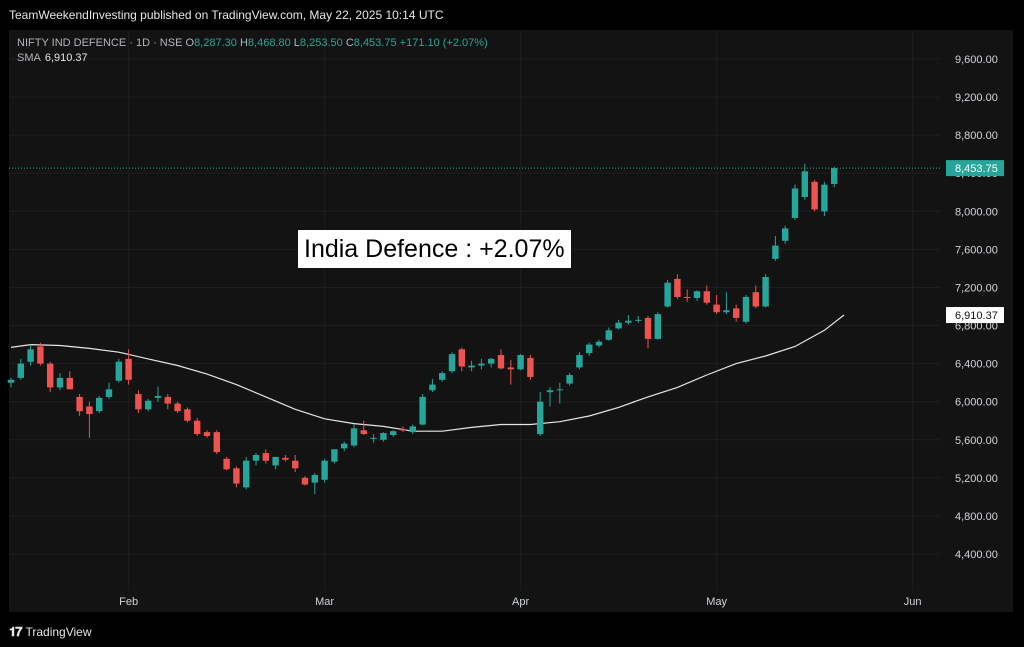 The height and width of the screenshot is (647, 1024). I want to click on change-value: +171.10 (+2.07%), so click(443, 43).